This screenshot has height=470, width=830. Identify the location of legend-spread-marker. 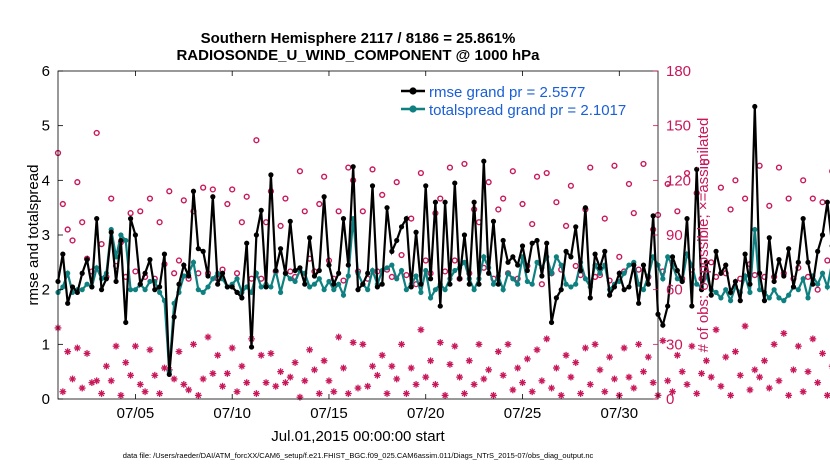
(413, 109).